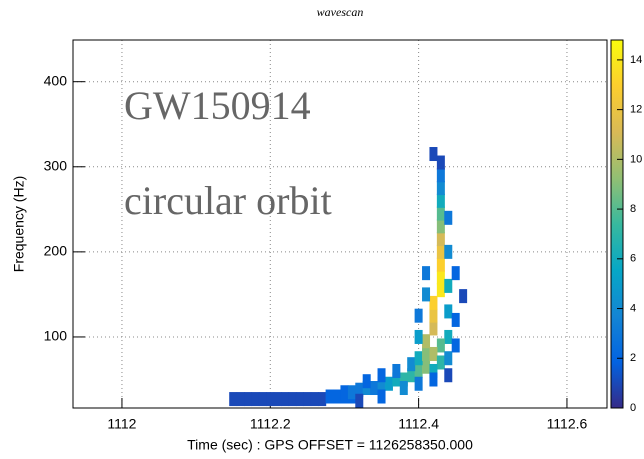  I want to click on x-tick-label: 1112.2, so click(270, 424).